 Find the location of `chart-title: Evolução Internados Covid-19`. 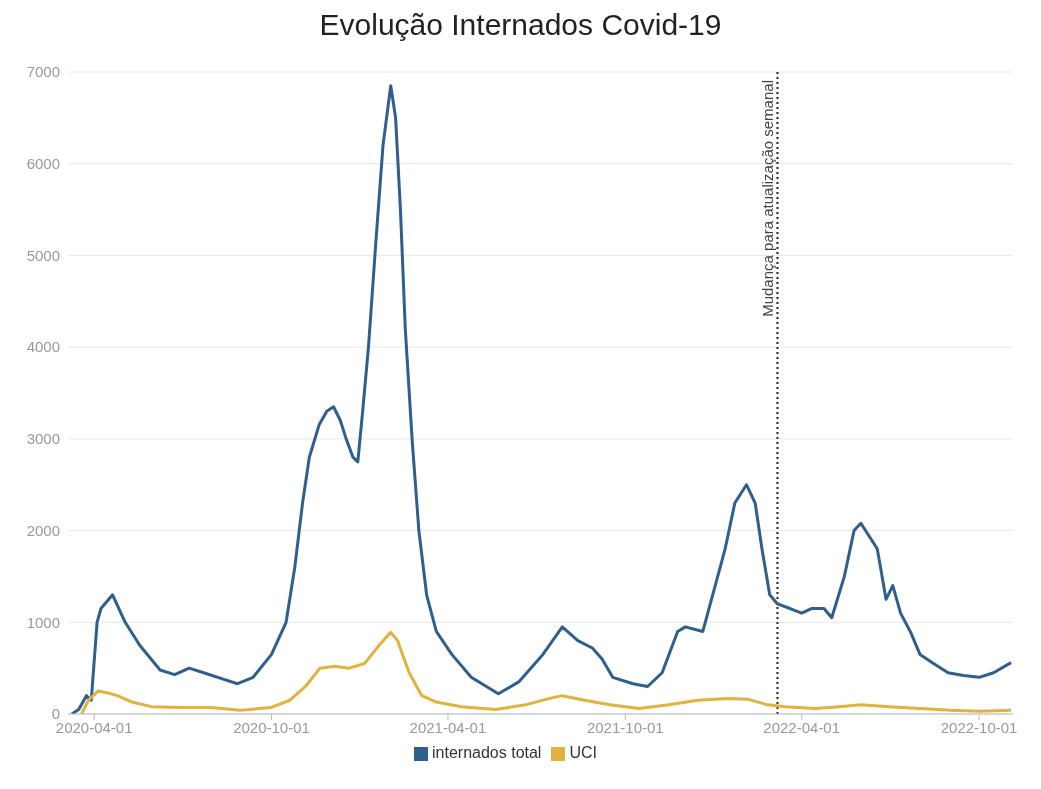

chart-title: Evolução Internados Covid-19 is located at coordinates (520, 25).